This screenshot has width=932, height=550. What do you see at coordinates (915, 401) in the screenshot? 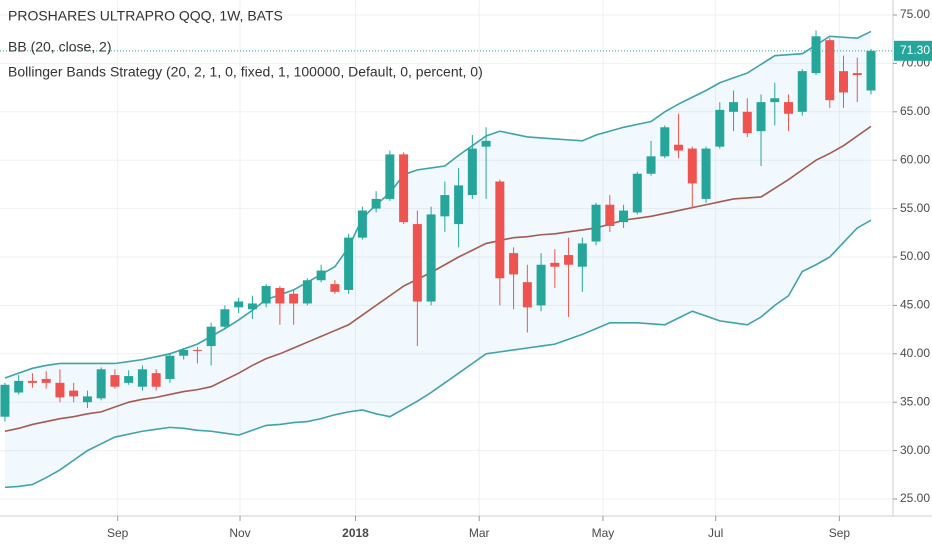
I see `y-tick-label: 35.00` at bounding box center [915, 401].